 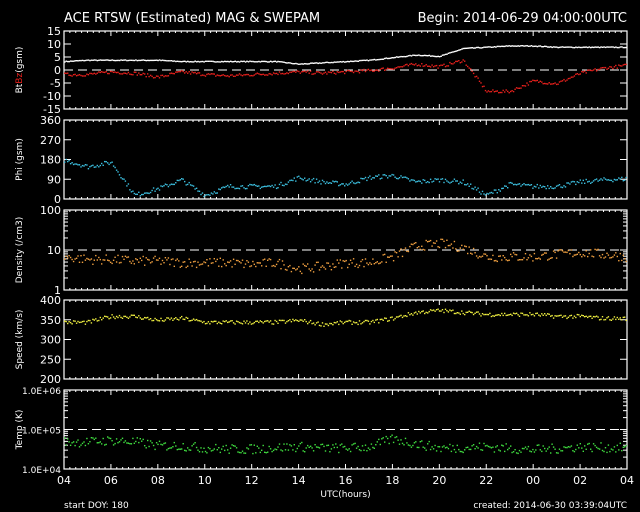 What do you see at coordinates (345, 495) in the screenshot?
I see `x-axis-label: UTC(hours)` at bounding box center [345, 495].